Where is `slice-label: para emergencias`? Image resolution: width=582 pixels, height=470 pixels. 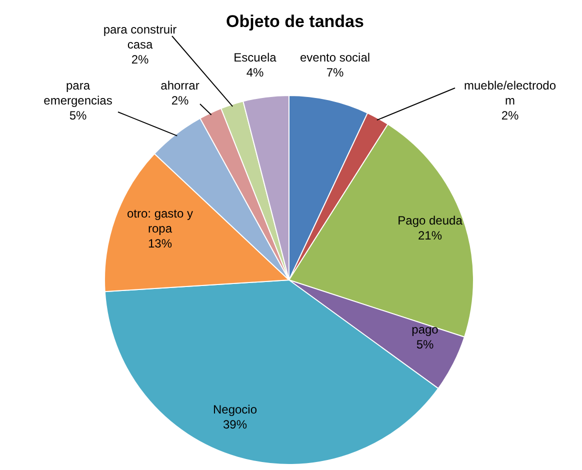
slice-label: para emergencias is located at coordinates (78, 93).